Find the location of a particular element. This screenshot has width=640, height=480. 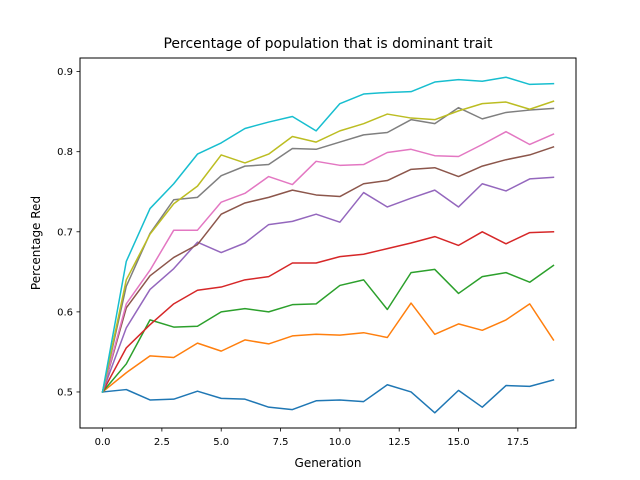

y-tick-label: 0.8 is located at coordinates (65, 152).